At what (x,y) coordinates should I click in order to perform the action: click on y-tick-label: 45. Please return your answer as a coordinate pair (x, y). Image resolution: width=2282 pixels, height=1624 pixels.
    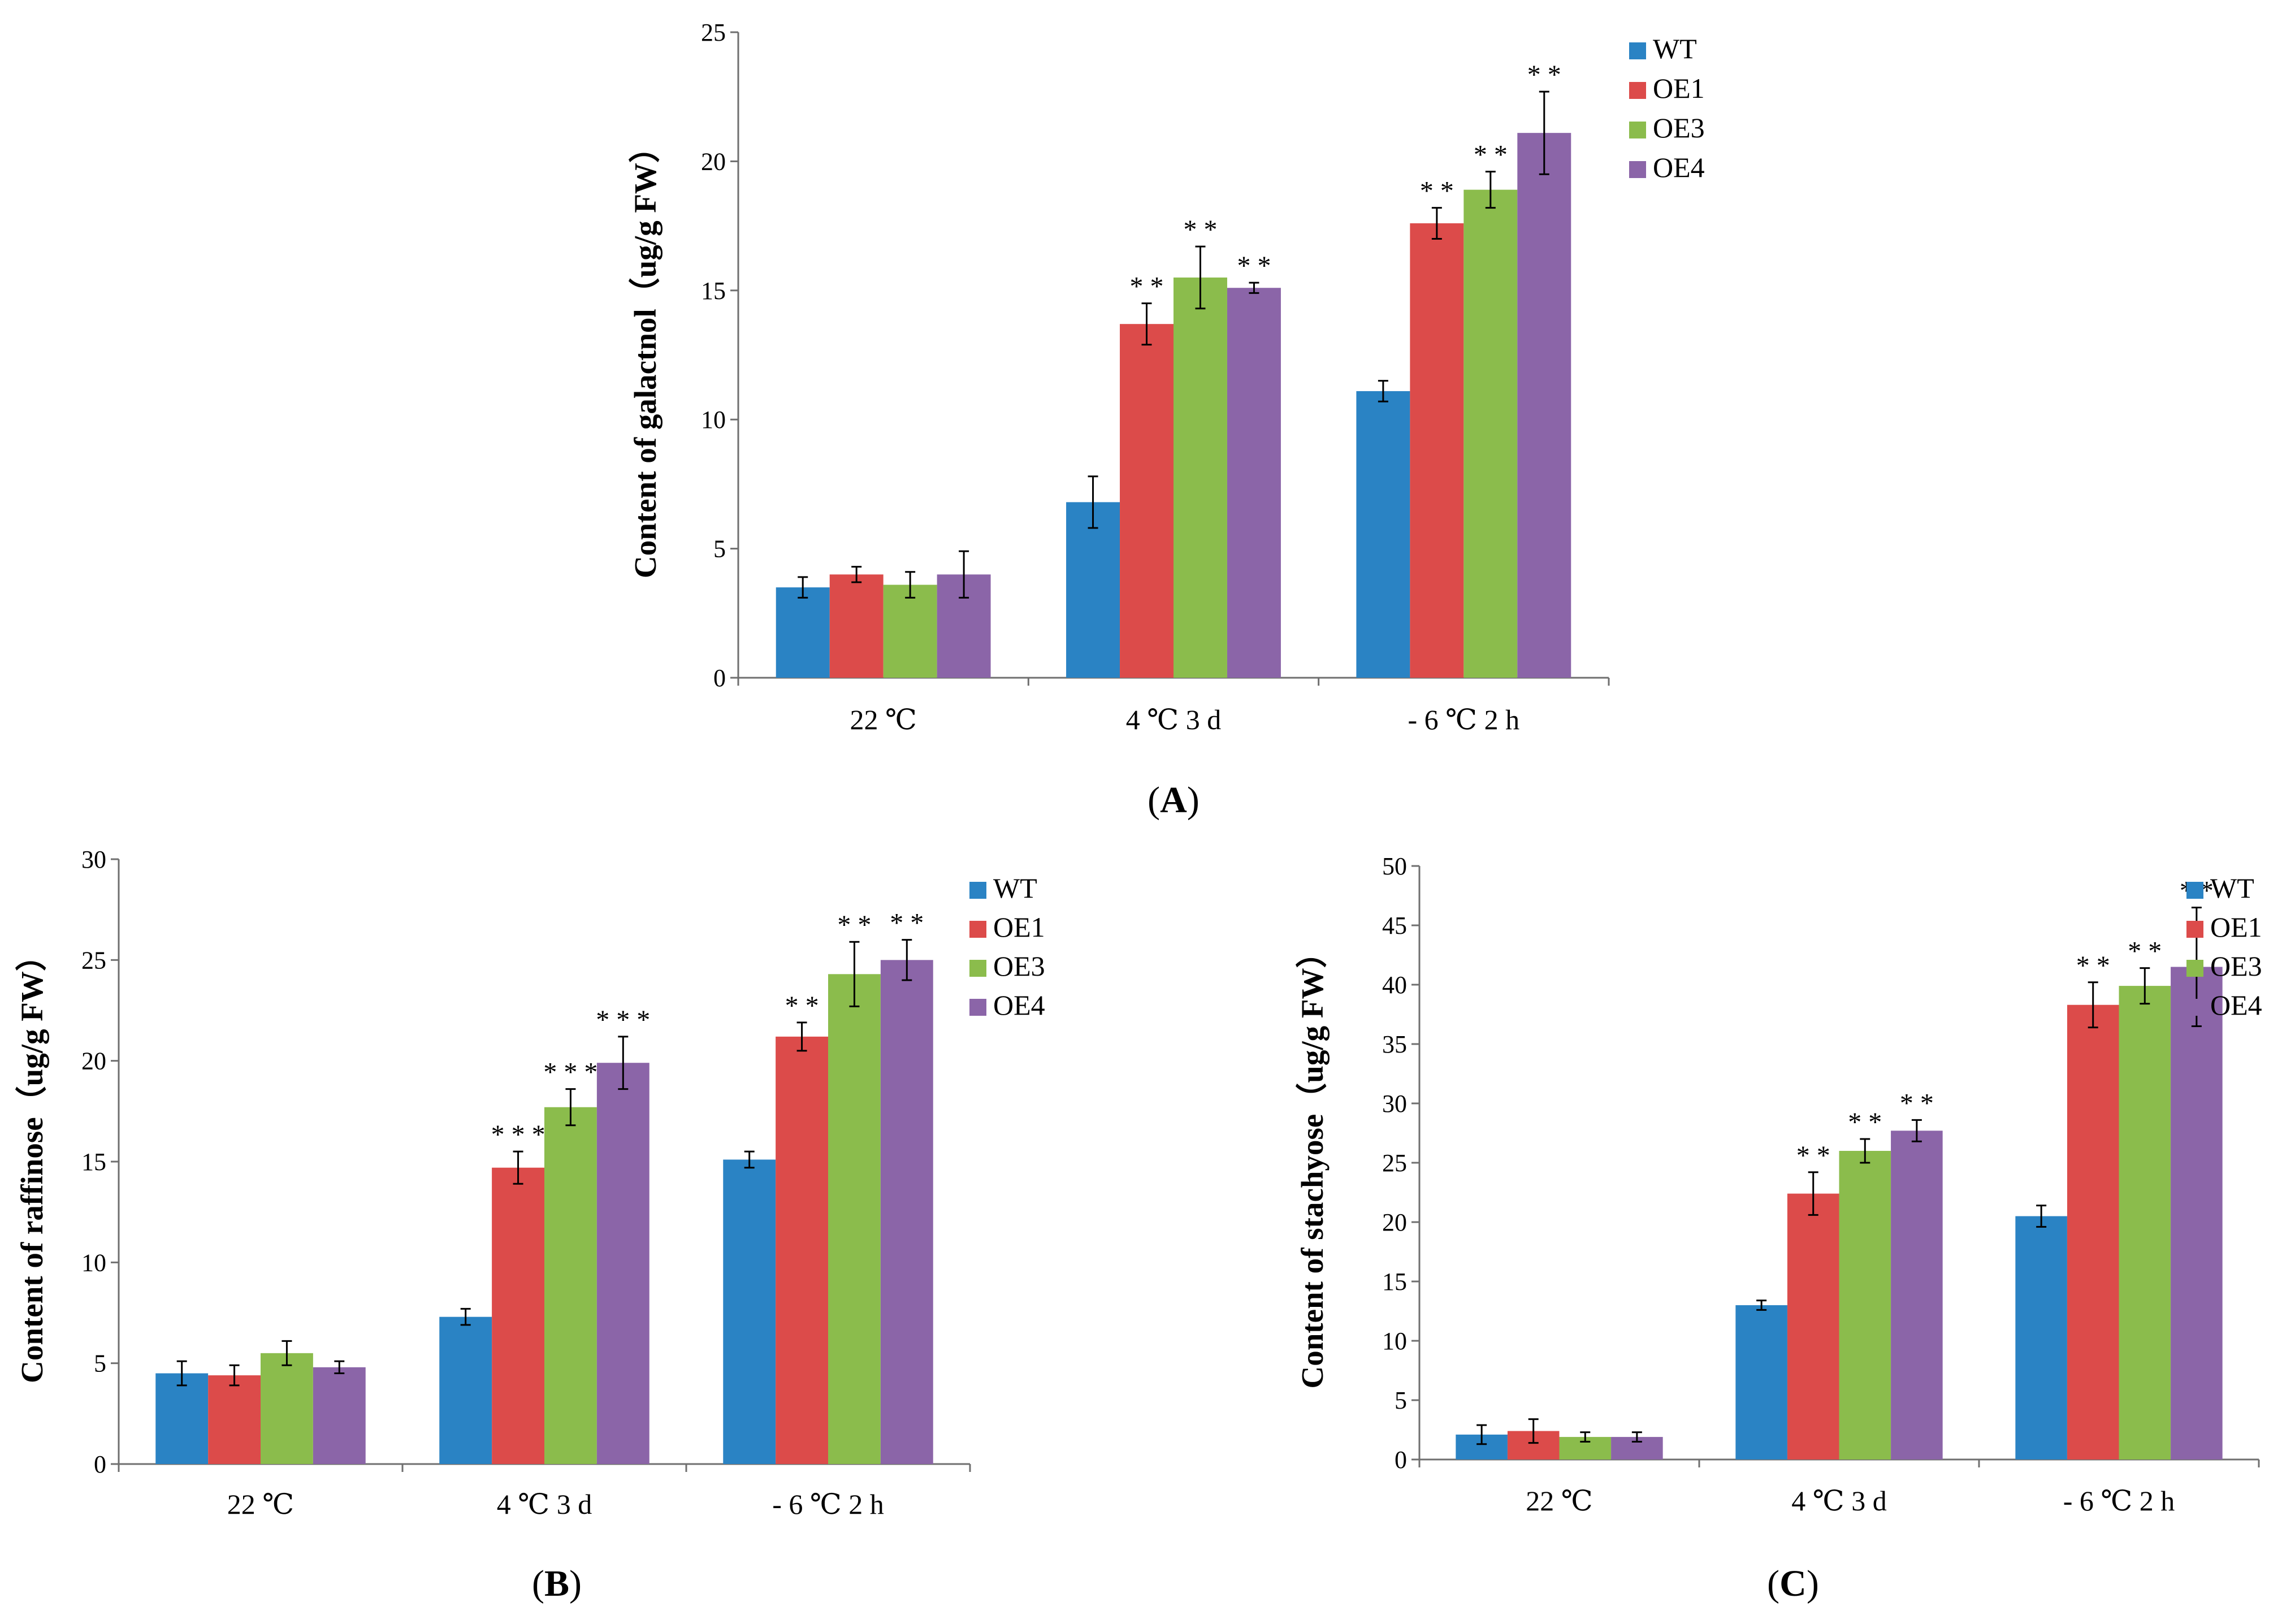
    Looking at the image, I should click on (1394, 925).